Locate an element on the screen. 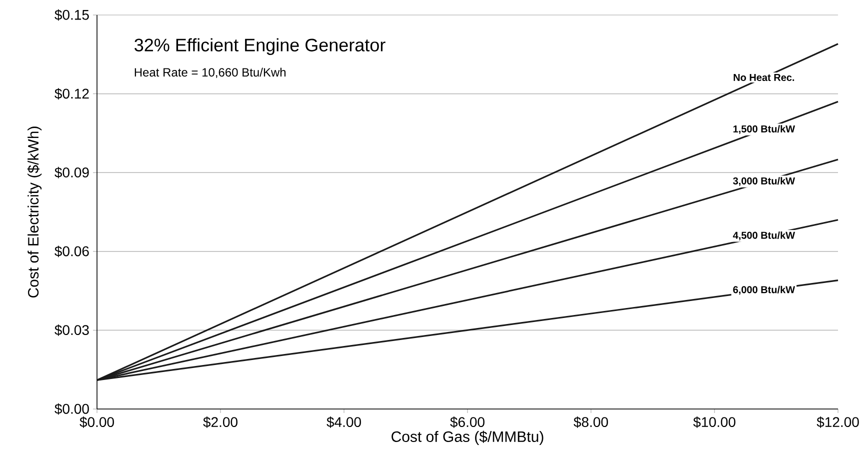  x-axis-title: Cost of Gas ($/MMBtu) is located at coordinates (468, 437).